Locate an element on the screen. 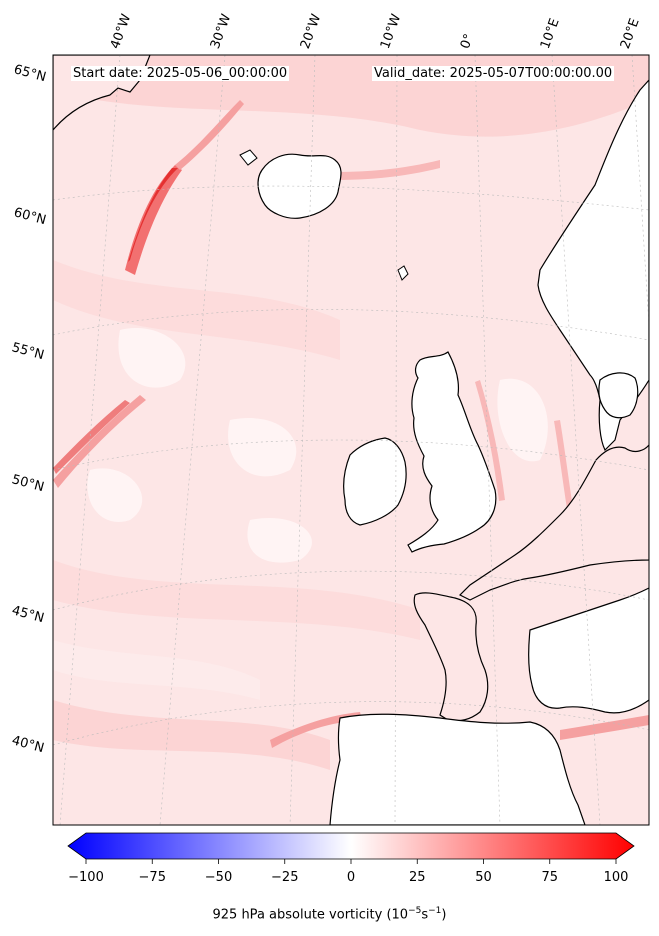 The image size is (659, 936). colorbar-tick-label: 25 is located at coordinates (417, 877).